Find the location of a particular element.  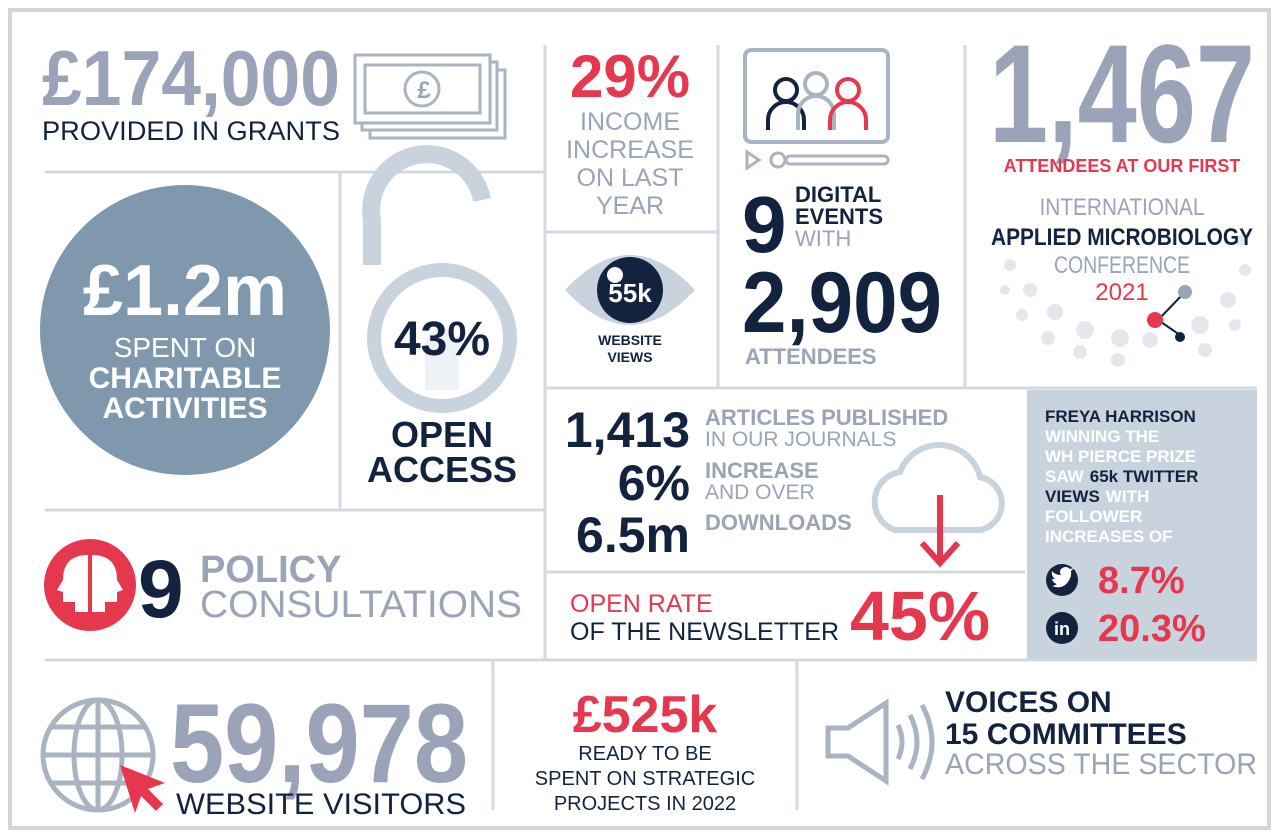

freya-name: FREYA HARRISON is located at coordinates (1120, 416).